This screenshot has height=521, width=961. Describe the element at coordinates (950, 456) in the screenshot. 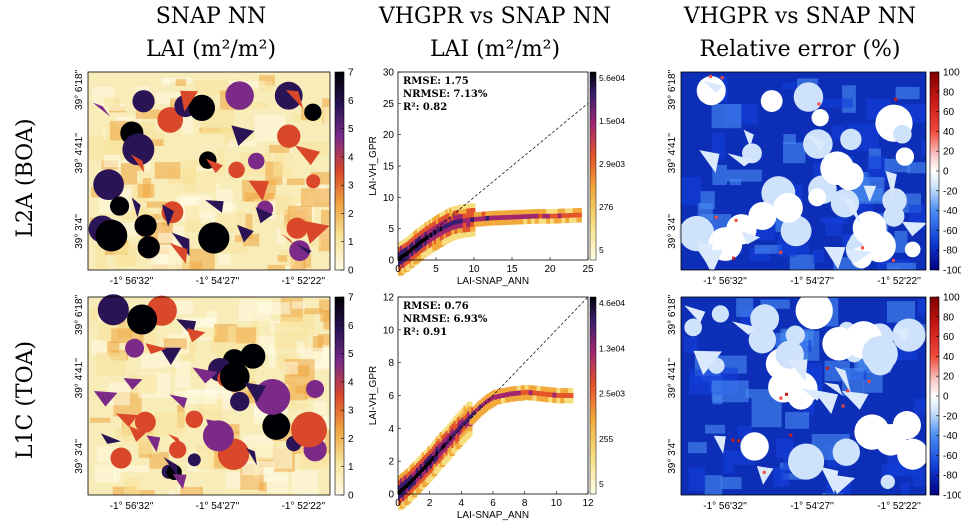

I see `error-colorbar-l1c-tick-label: -60` at that location.